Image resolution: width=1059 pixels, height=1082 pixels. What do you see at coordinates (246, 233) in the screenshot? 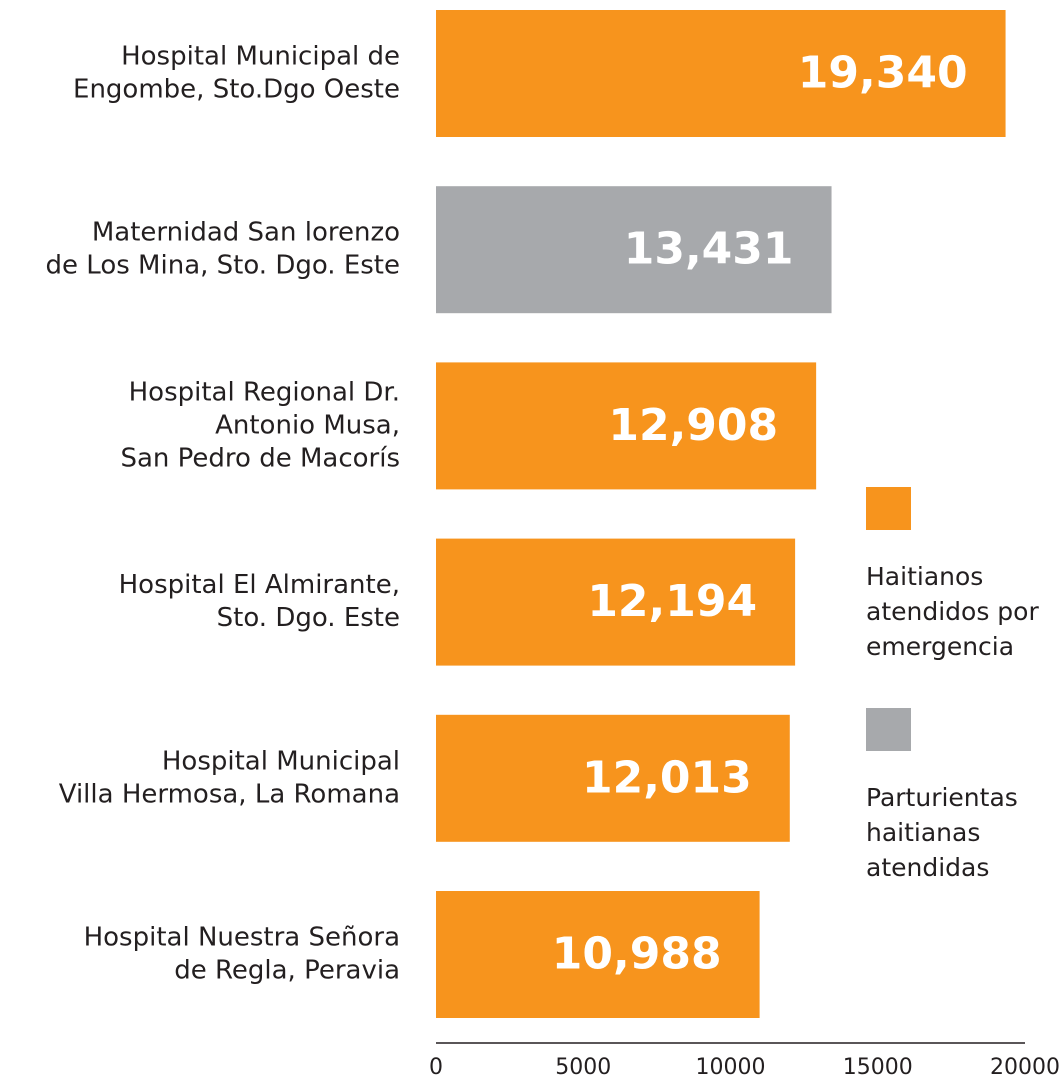
I see `category-label: Maternidad San lorenzo` at bounding box center [246, 233].